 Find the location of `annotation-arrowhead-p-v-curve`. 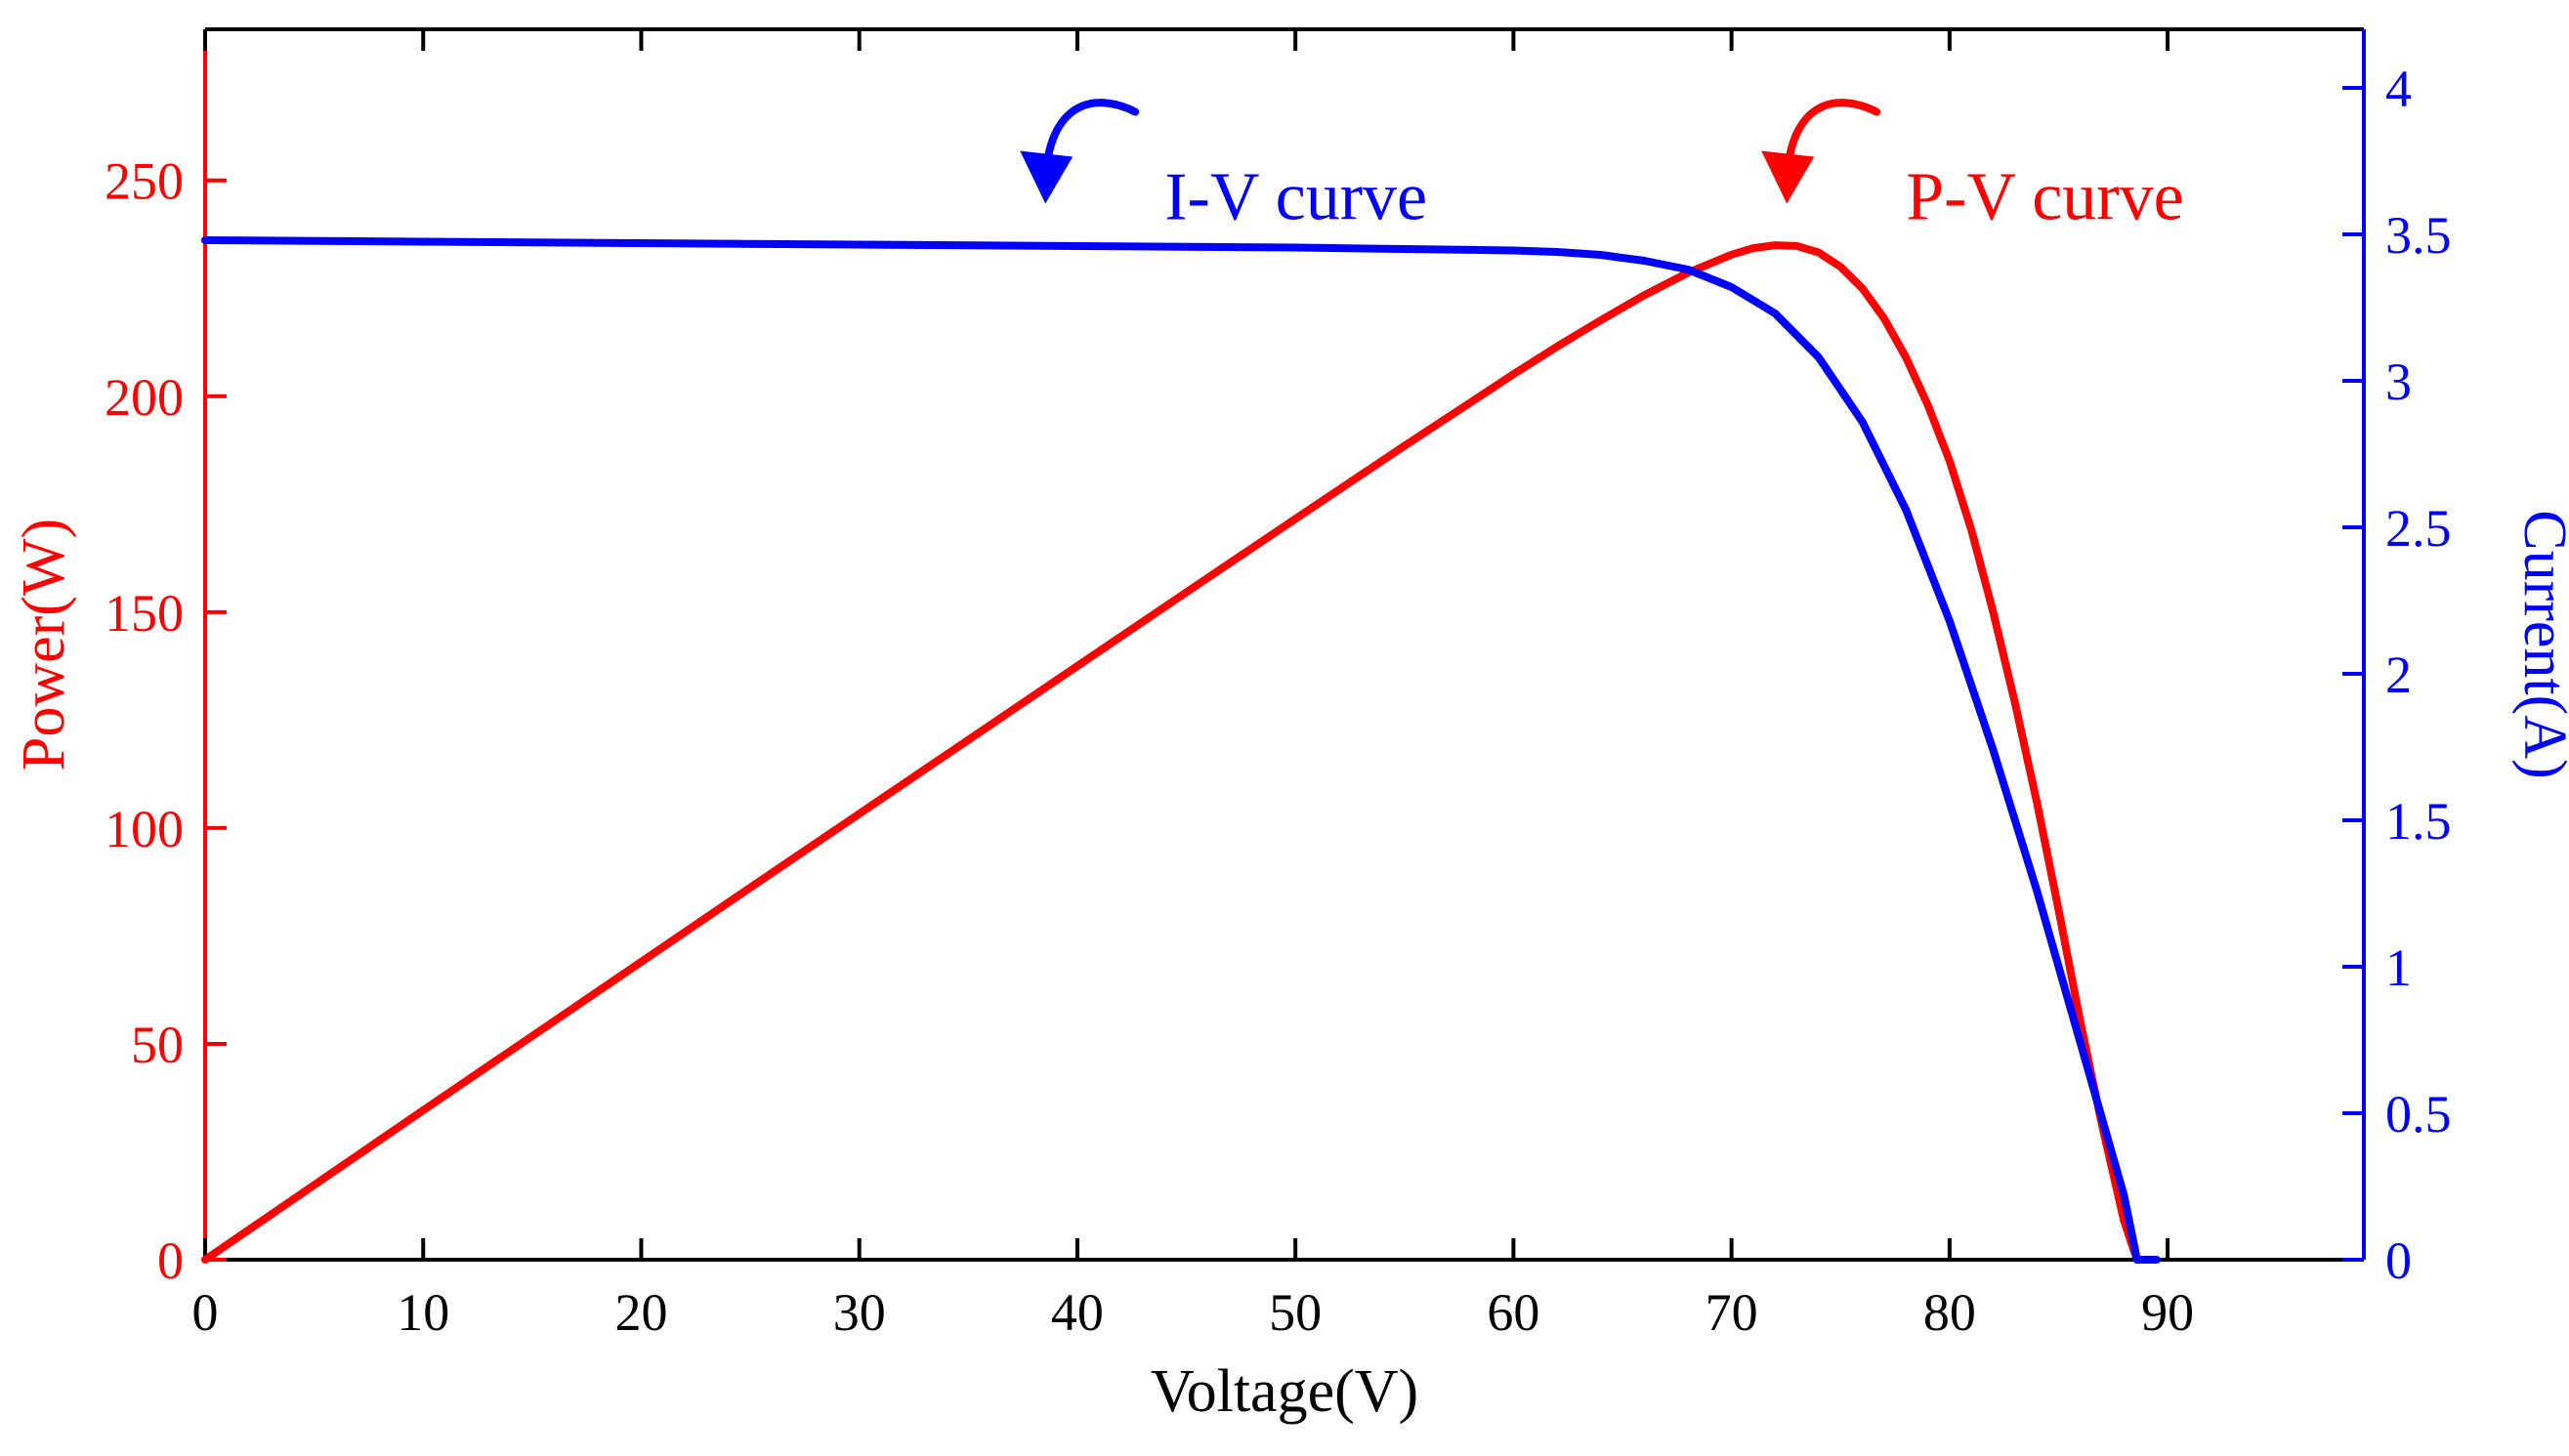

annotation-arrowhead-p-v-curve is located at coordinates (1788, 177).